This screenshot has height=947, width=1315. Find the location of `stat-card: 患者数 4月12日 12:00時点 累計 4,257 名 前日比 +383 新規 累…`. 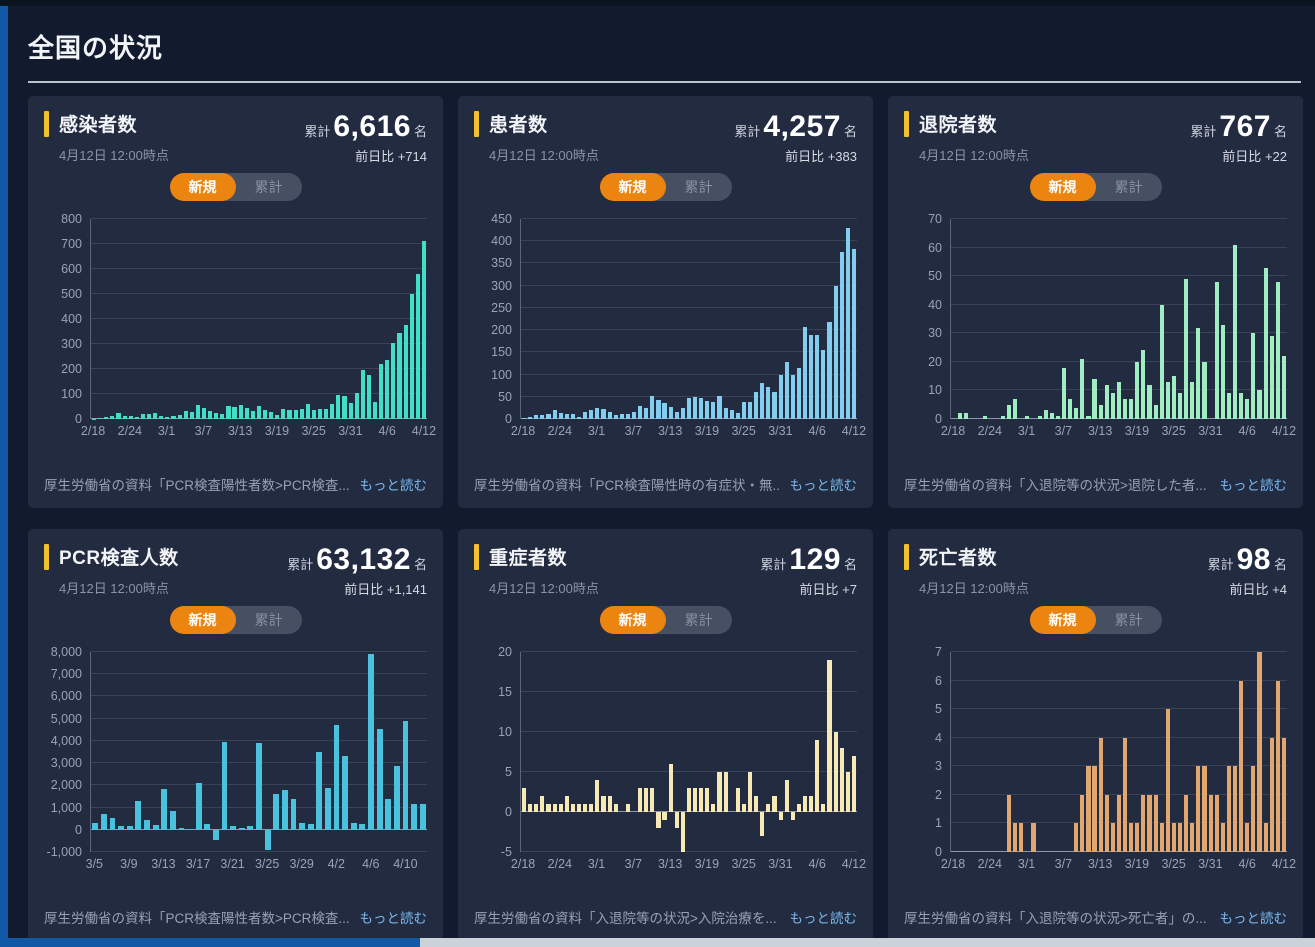

stat-card: 患者数 4月12日 12:00時点 累計 4,257 名 前日比 +383 新規 累… is located at coordinates (665, 302).